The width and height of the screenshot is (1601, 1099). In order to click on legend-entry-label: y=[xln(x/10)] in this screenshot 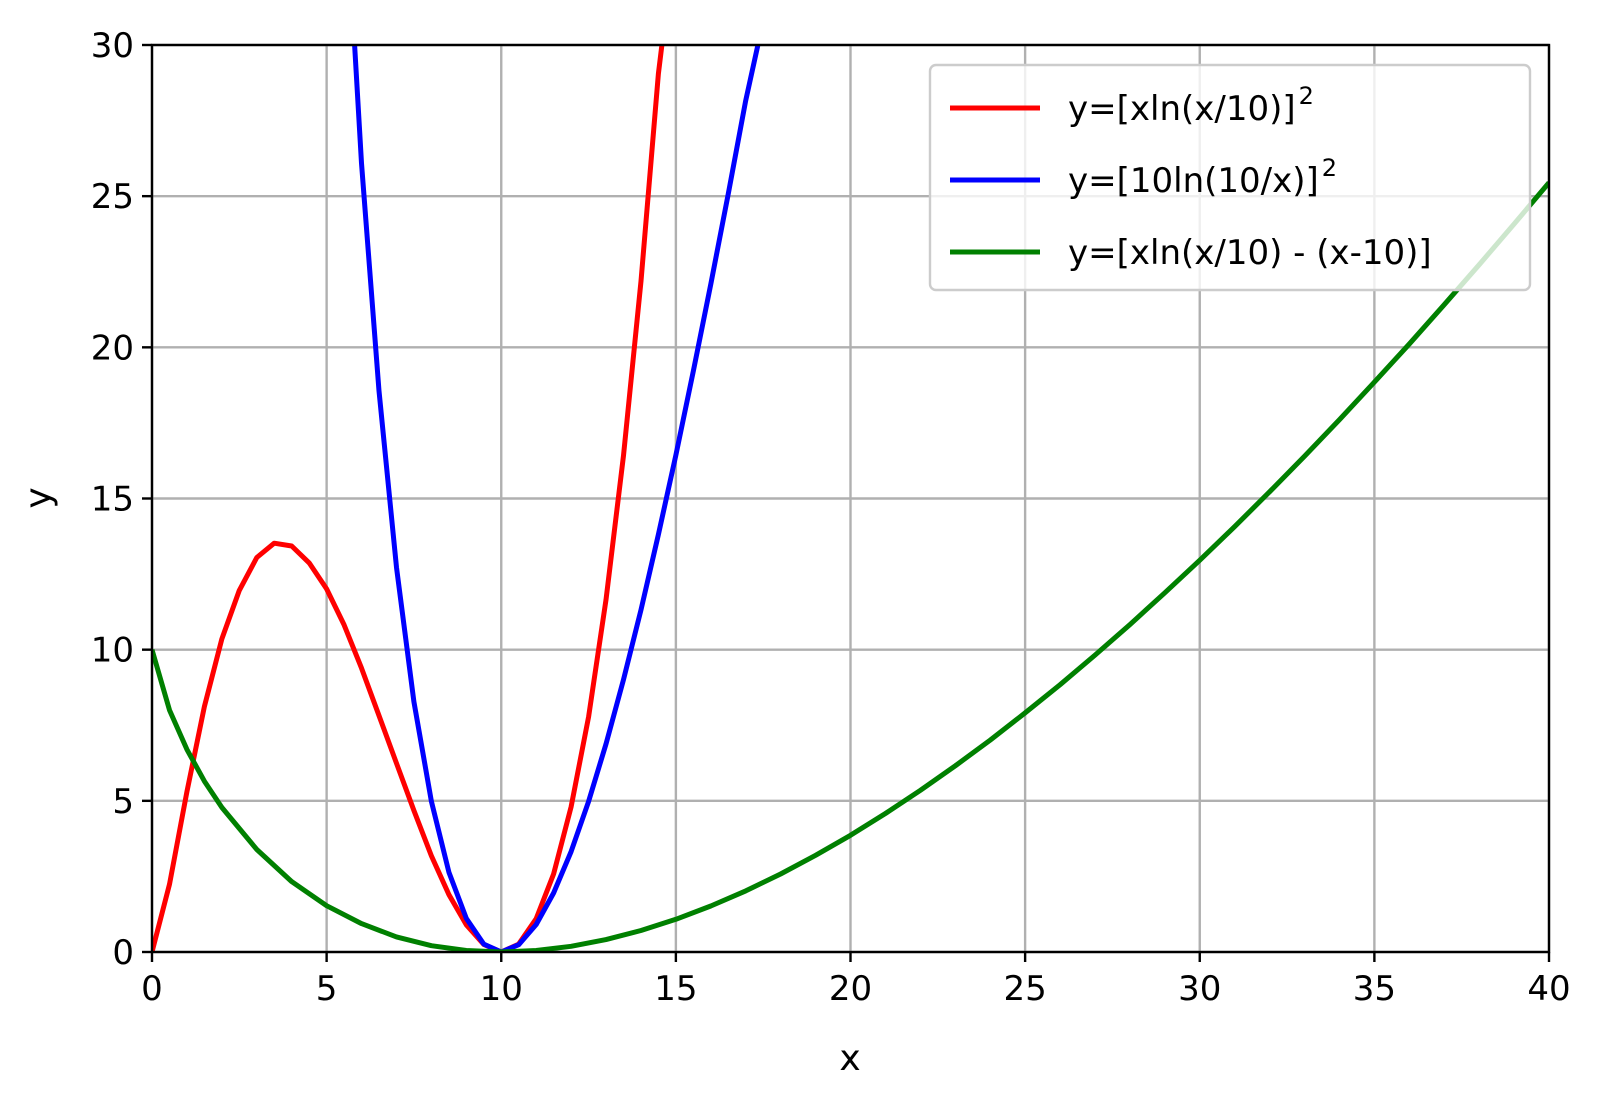, I will do `click(1182, 109)`.